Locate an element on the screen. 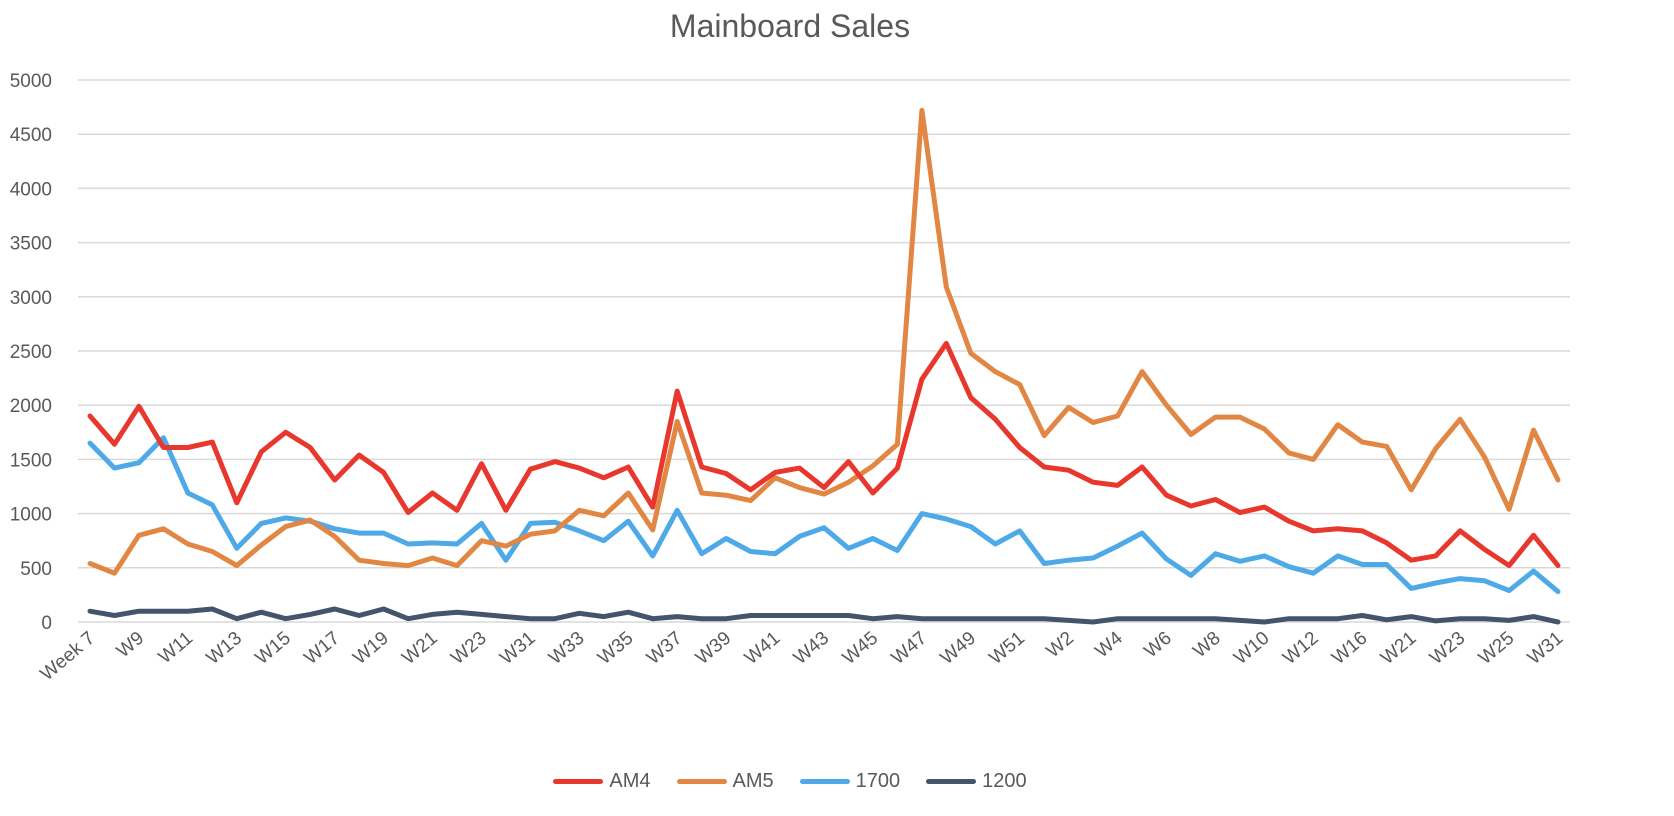 Image resolution: width=1674 pixels, height=816 pixels. legend: AM4 AM5 1700 1200 is located at coordinates (790, 781).